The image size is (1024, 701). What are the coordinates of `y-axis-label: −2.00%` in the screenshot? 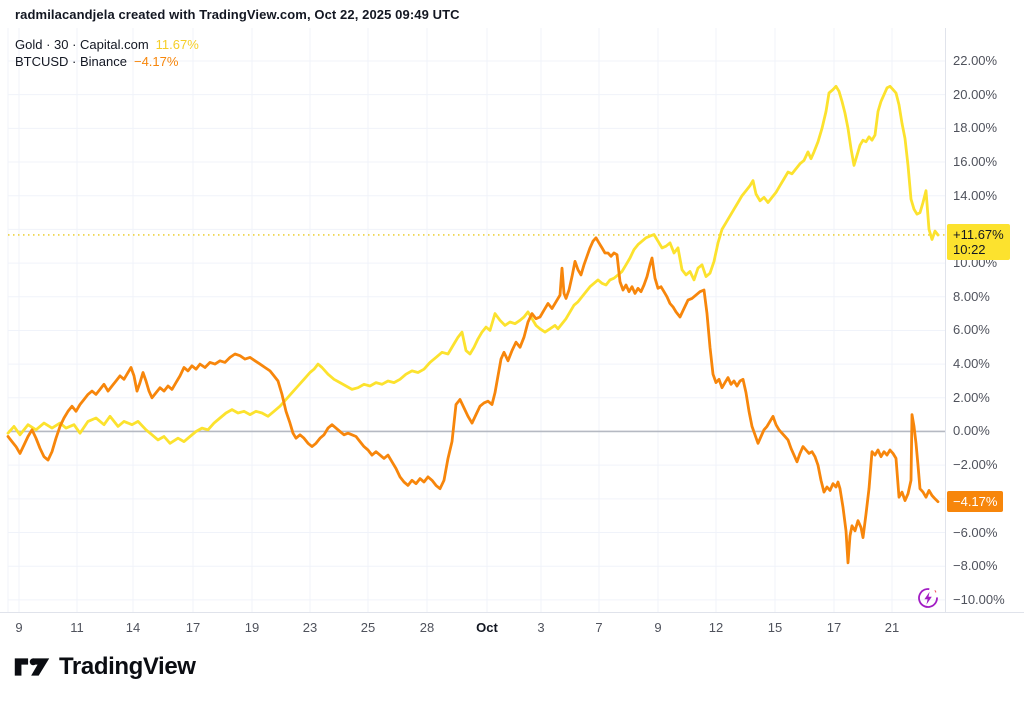 It's located at (975, 465).